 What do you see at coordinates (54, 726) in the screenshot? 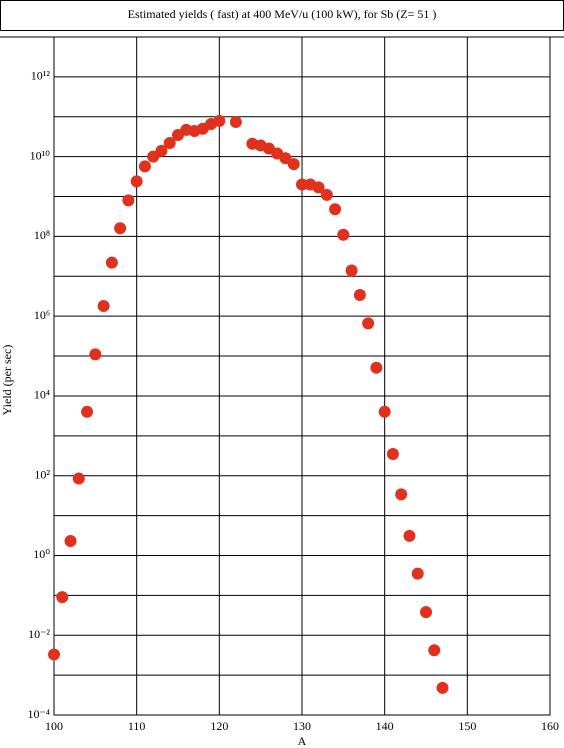
I see `x-tick-label: 100` at bounding box center [54, 726].